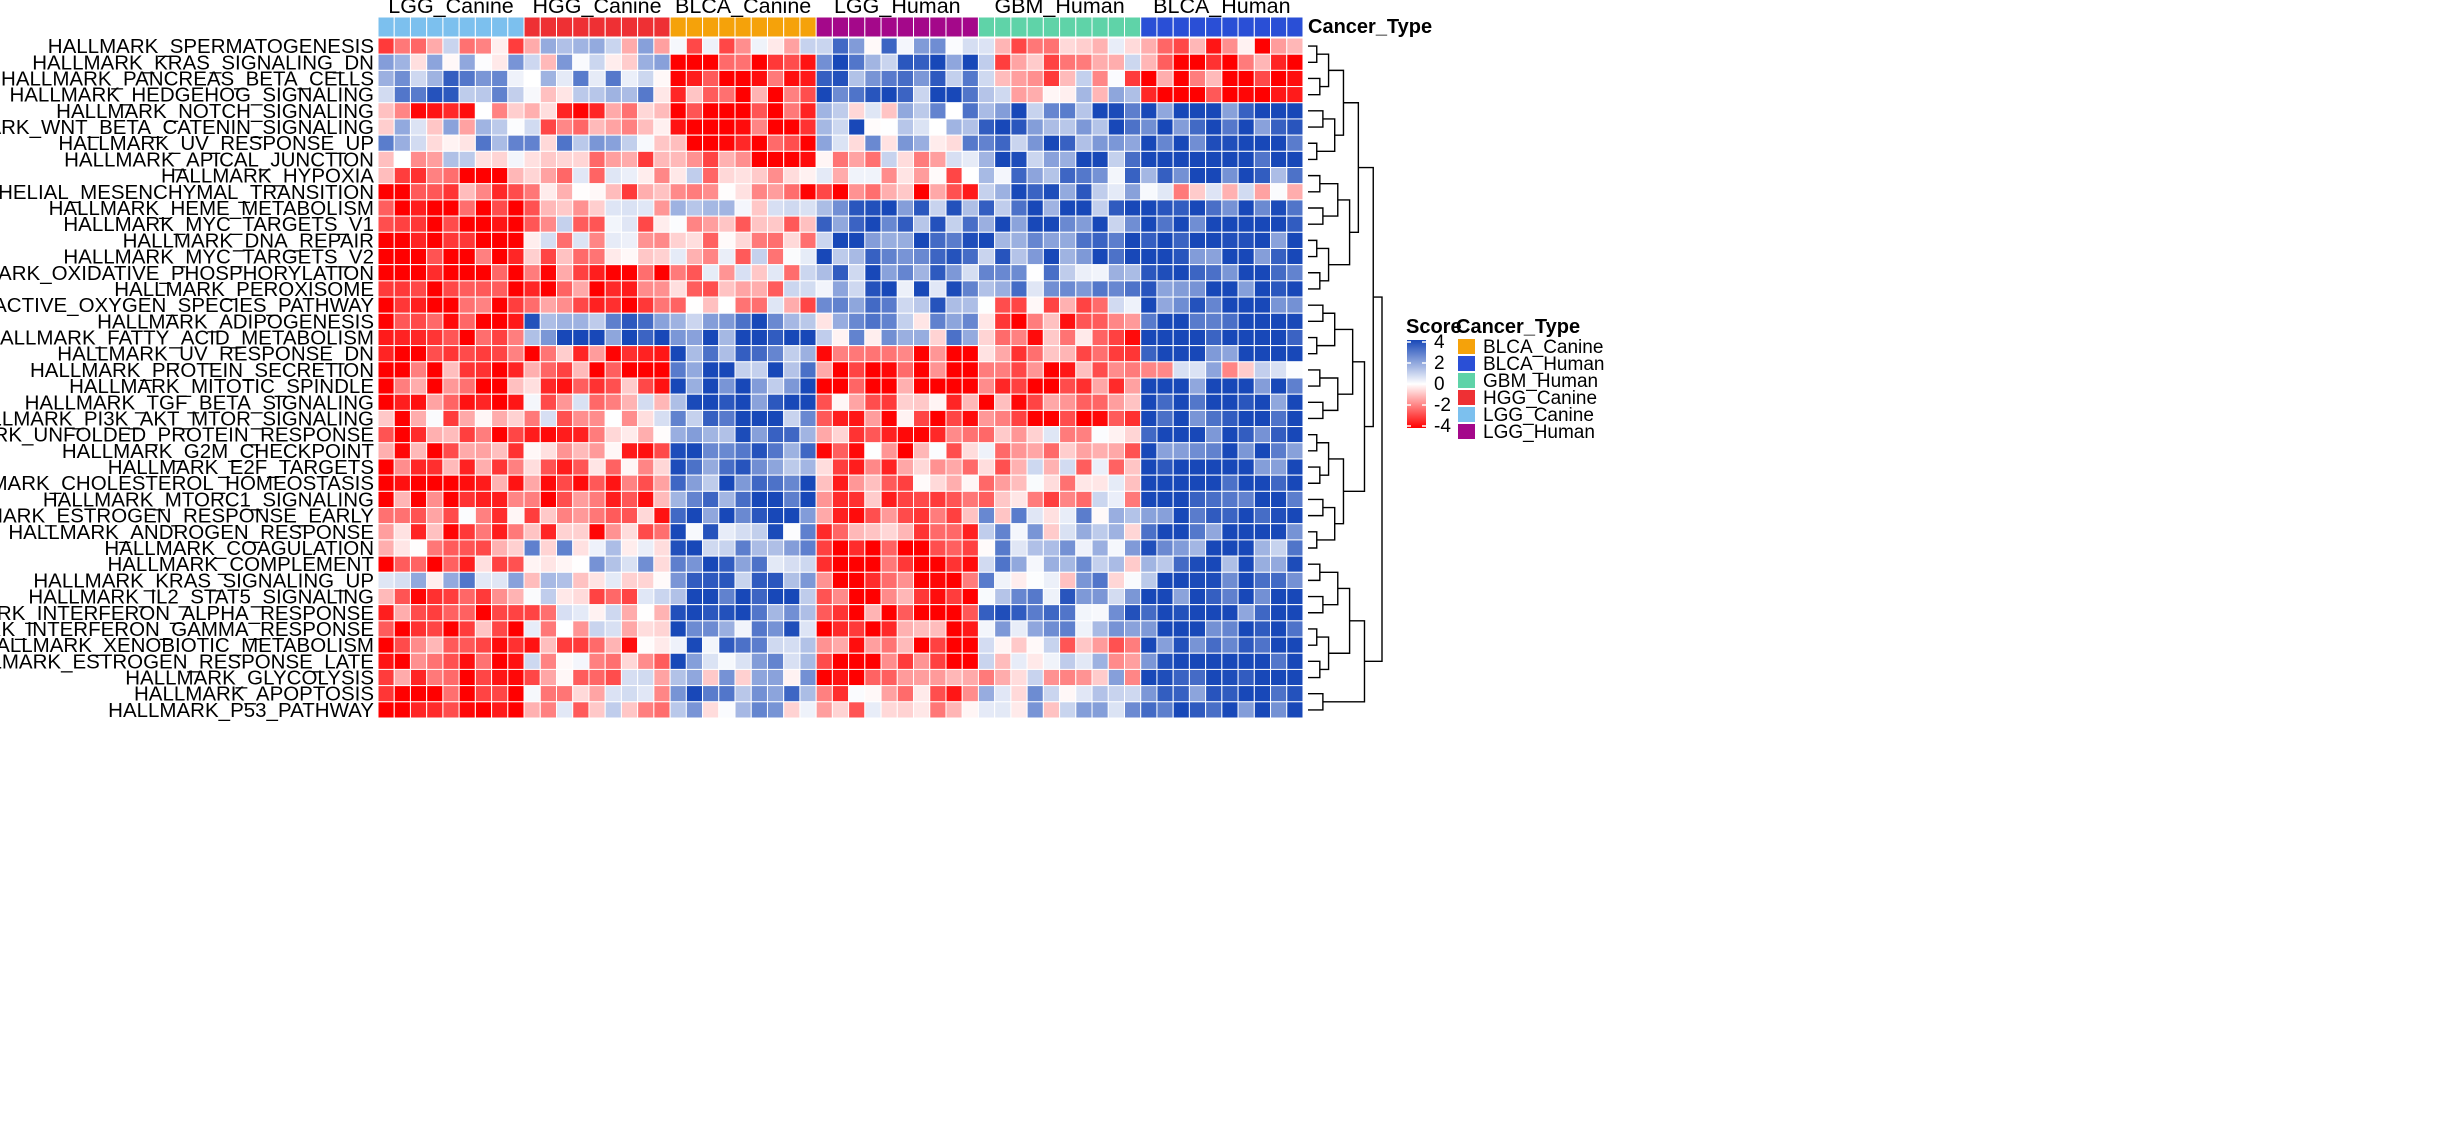 The width and height of the screenshot is (2462, 1130). What do you see at coordinates (240, 564) in the screenshot?
I see `row-label: HALLMARK_COMPLEMENT` at bounding box center [240, 564].